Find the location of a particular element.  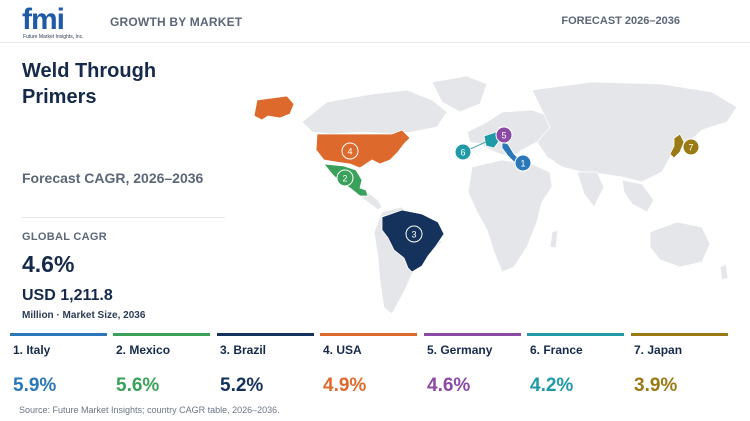

report-subtitle: Forecast CAGR, 2026–2036 is located at coordinates (113, 178).